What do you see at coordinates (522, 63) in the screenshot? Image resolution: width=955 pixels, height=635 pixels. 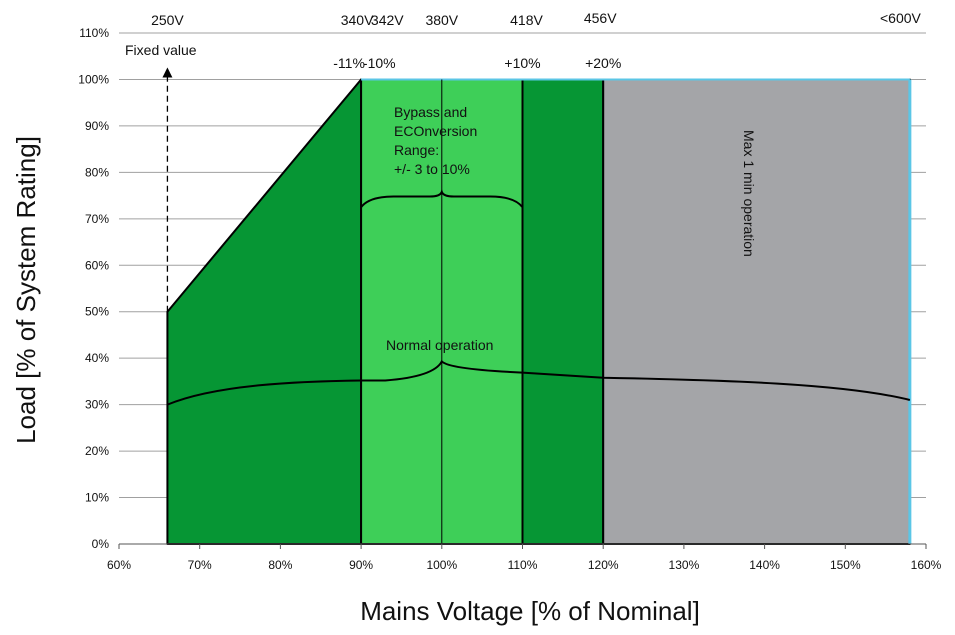 I see `percent-label: +10%` at bounding box center [522, 63].